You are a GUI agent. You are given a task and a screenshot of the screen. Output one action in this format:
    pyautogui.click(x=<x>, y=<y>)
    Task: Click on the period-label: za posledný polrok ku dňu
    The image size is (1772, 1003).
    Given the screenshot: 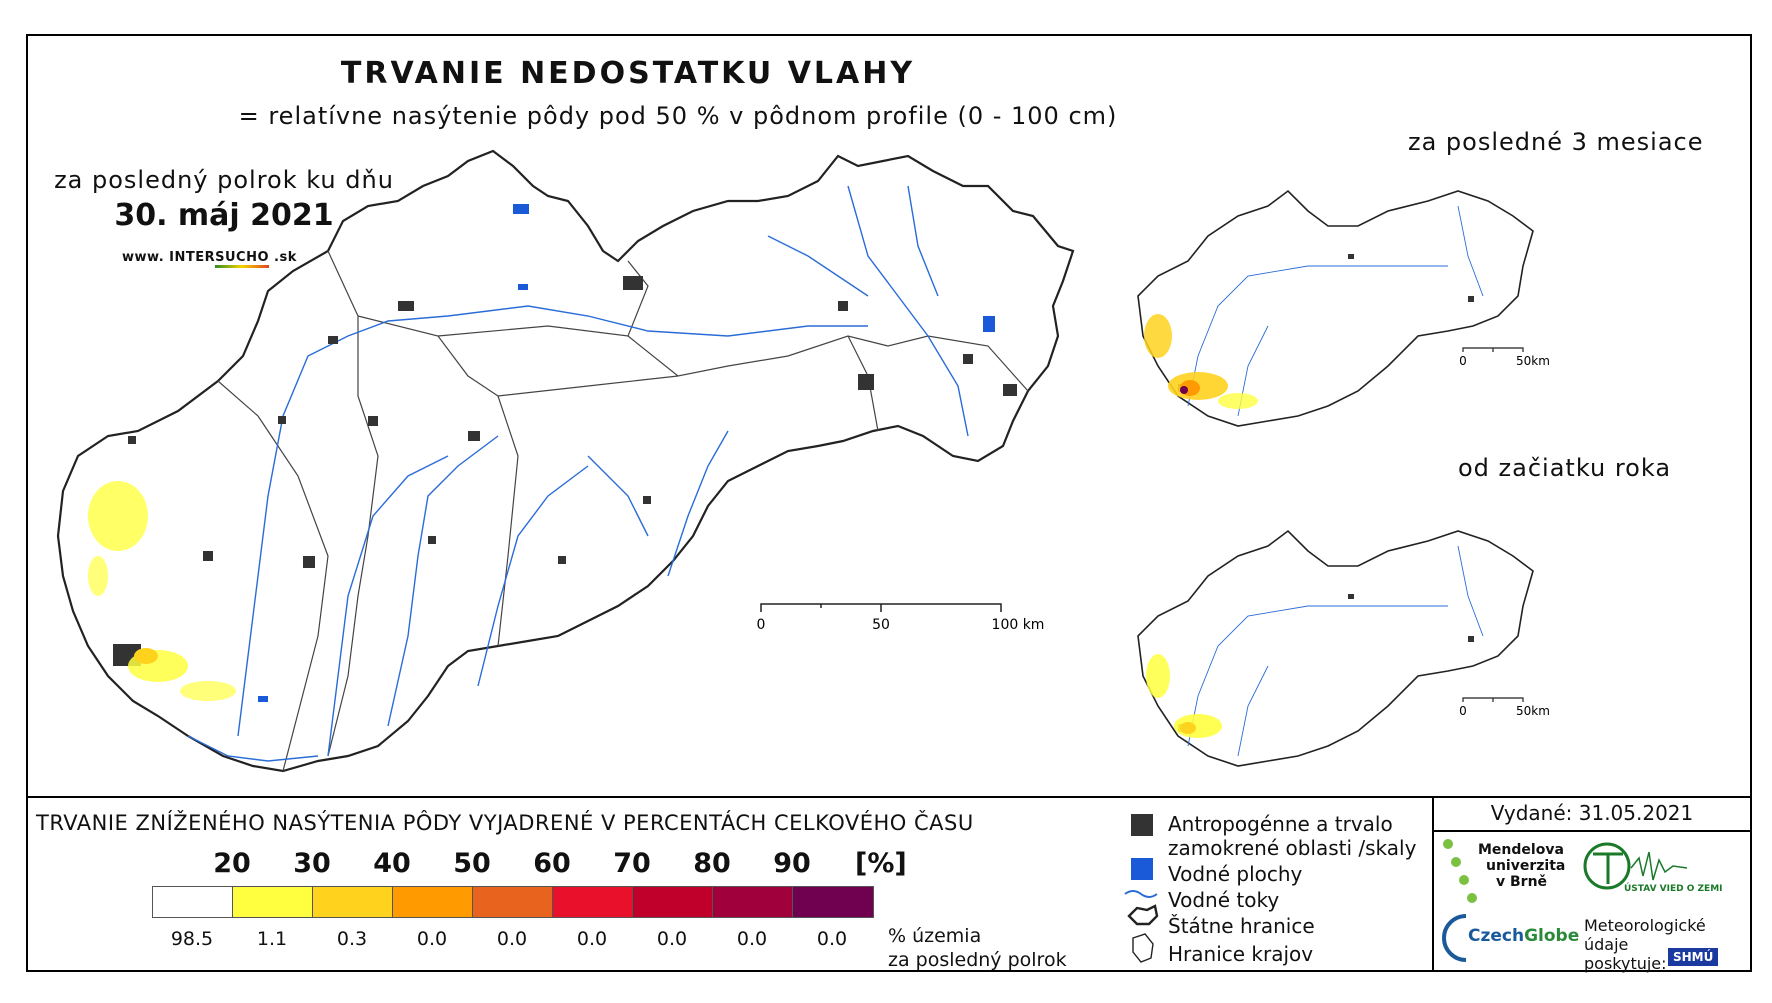 What is the action you would take?
    pyautogui.click(x=224, y=180)
    